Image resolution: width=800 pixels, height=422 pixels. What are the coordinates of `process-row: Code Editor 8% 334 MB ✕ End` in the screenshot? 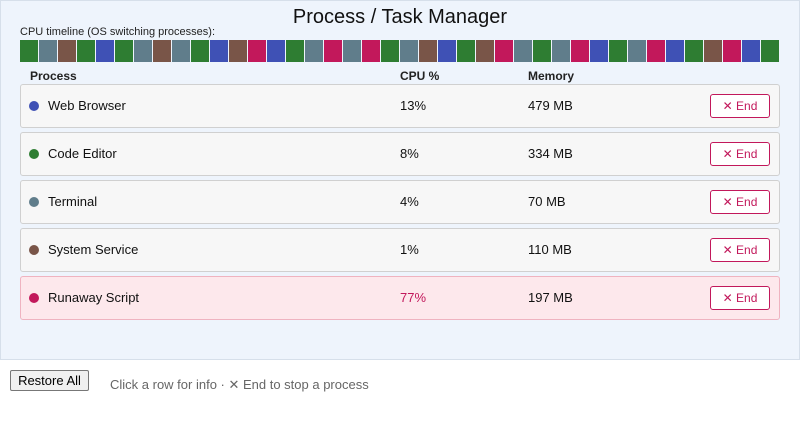 It's located at (400, 154).